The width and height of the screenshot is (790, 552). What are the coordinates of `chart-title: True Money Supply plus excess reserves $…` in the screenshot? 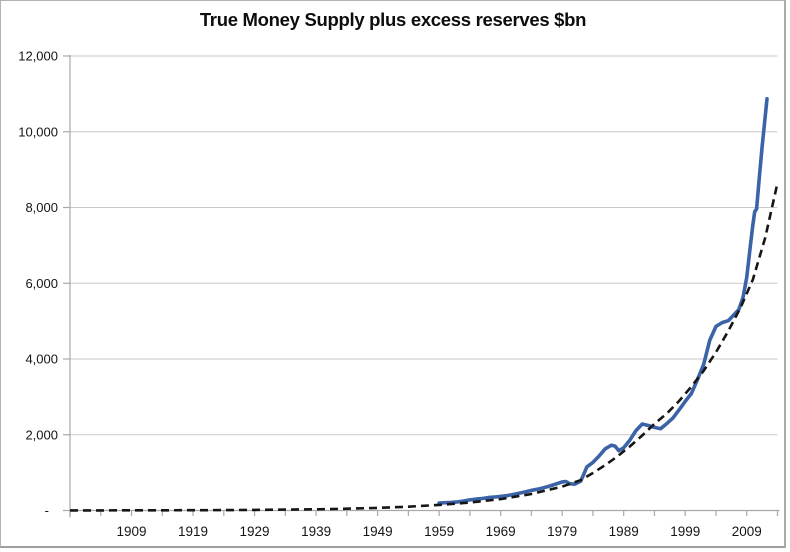 It's located at (393, 19).